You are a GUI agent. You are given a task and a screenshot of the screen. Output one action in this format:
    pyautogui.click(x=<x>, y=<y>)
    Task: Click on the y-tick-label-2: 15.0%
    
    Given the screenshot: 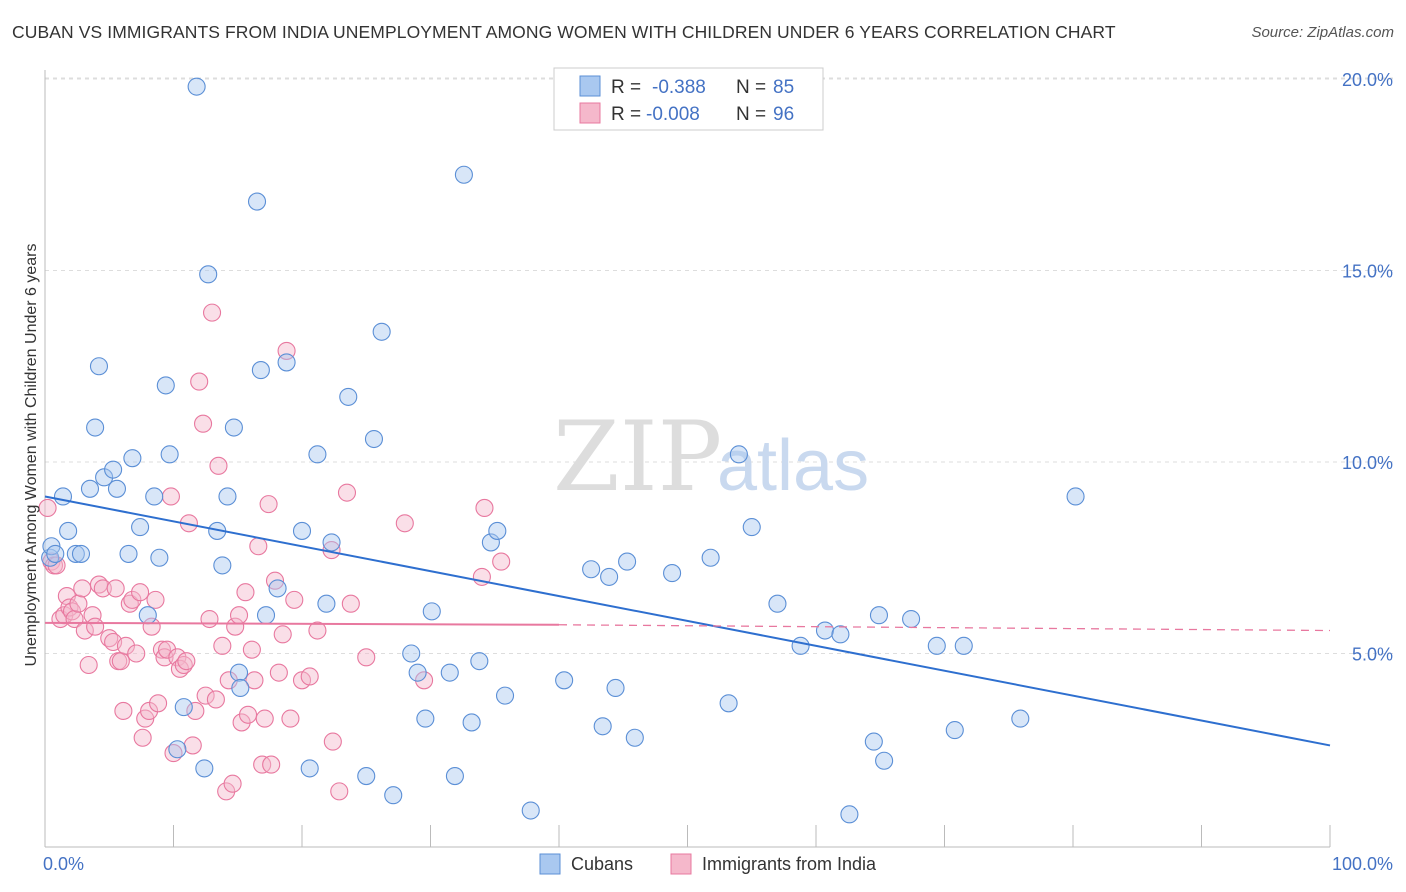 What is the action you would take?
    pyautogui.click(x=1367, y=272)
    